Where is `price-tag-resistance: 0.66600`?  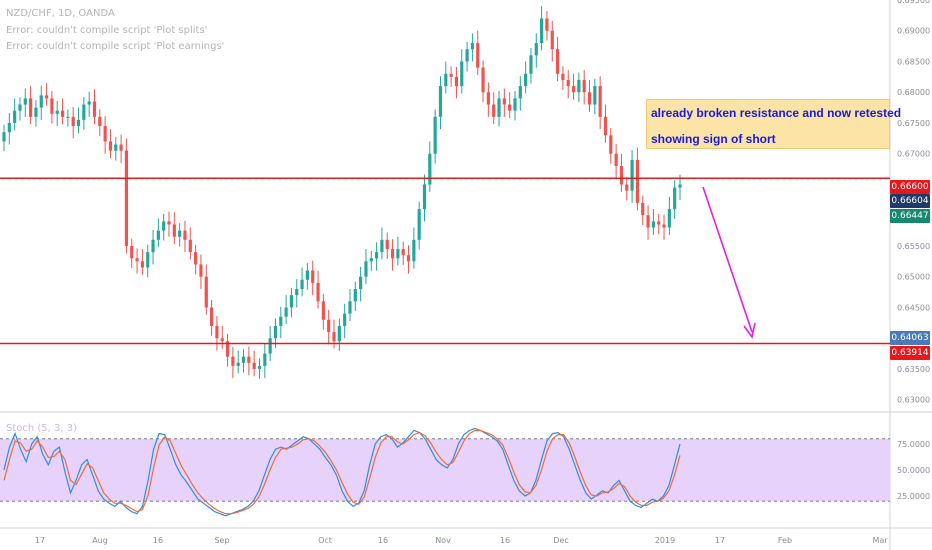
price-tag-resistance: 0.66600 is located at coordinates (910, 187).